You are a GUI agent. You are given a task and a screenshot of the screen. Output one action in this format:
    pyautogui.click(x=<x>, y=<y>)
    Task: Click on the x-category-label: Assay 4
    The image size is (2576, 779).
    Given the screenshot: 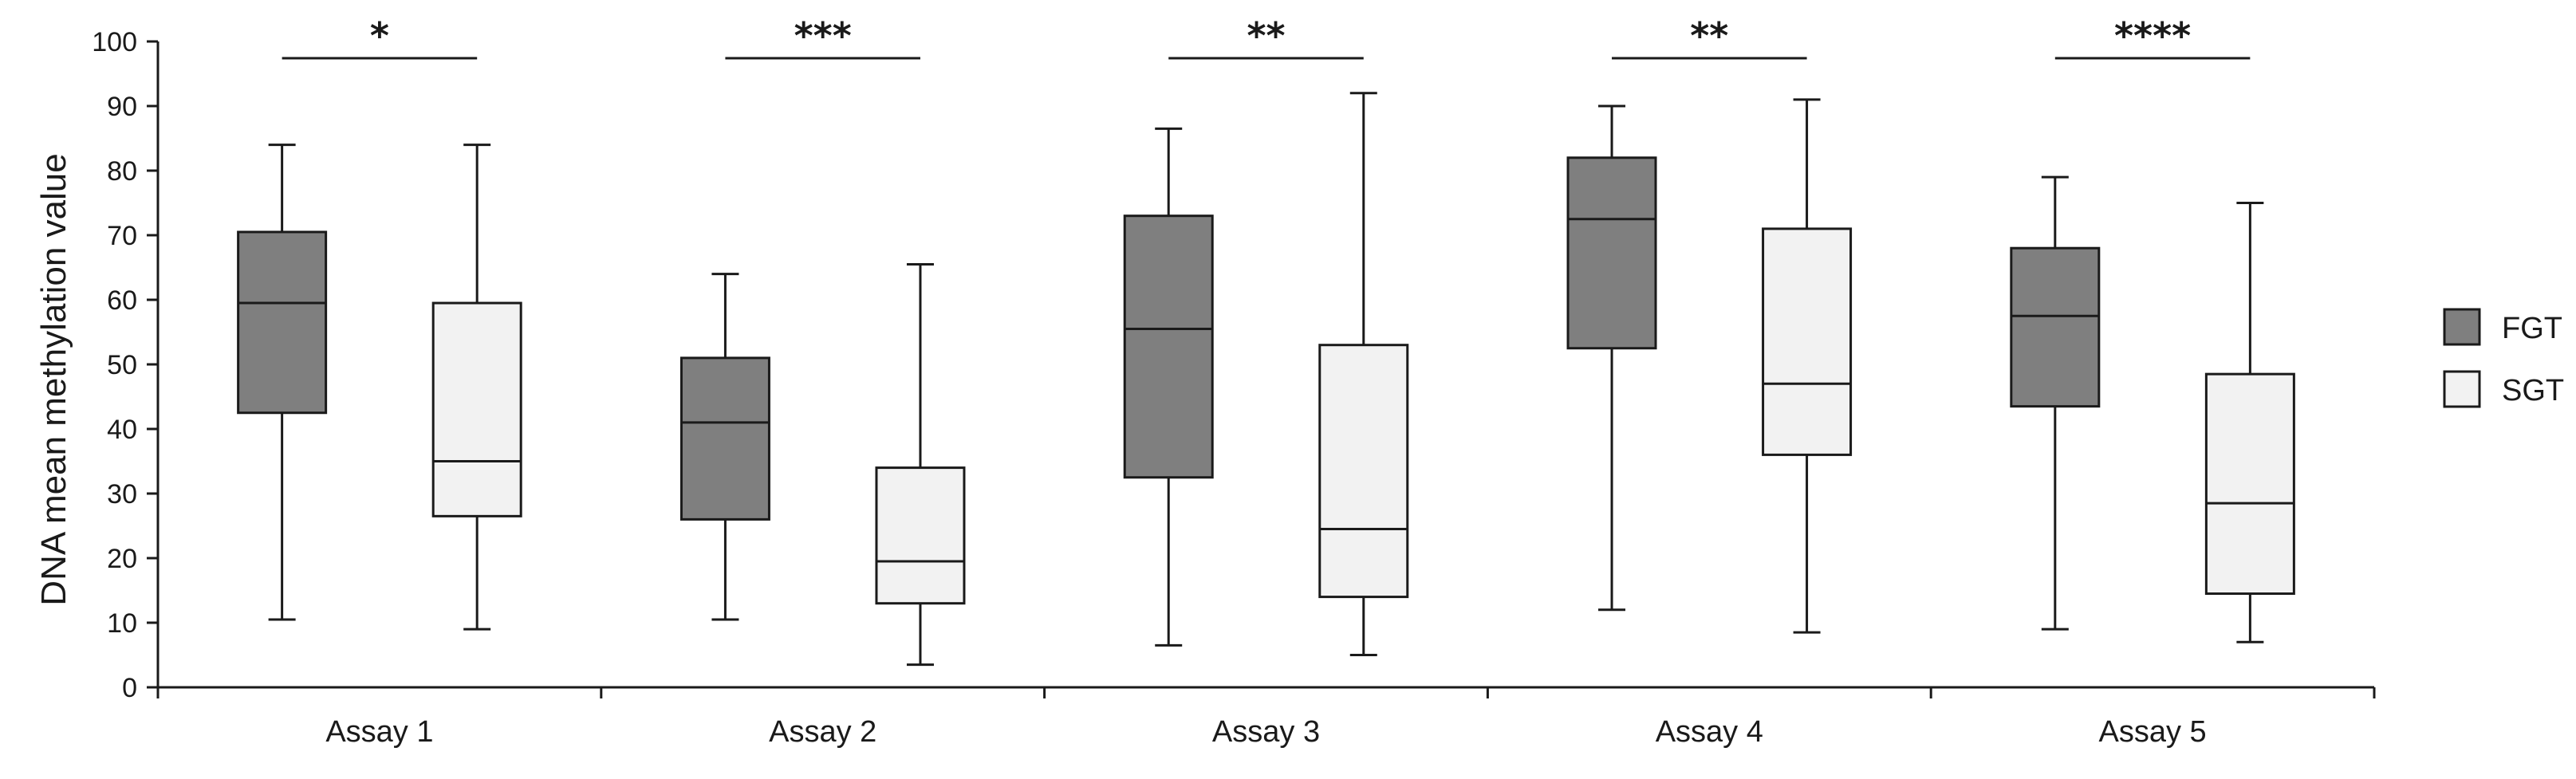 What is the action you would take?
    pyautogui.click(x=1709, y=732)
    